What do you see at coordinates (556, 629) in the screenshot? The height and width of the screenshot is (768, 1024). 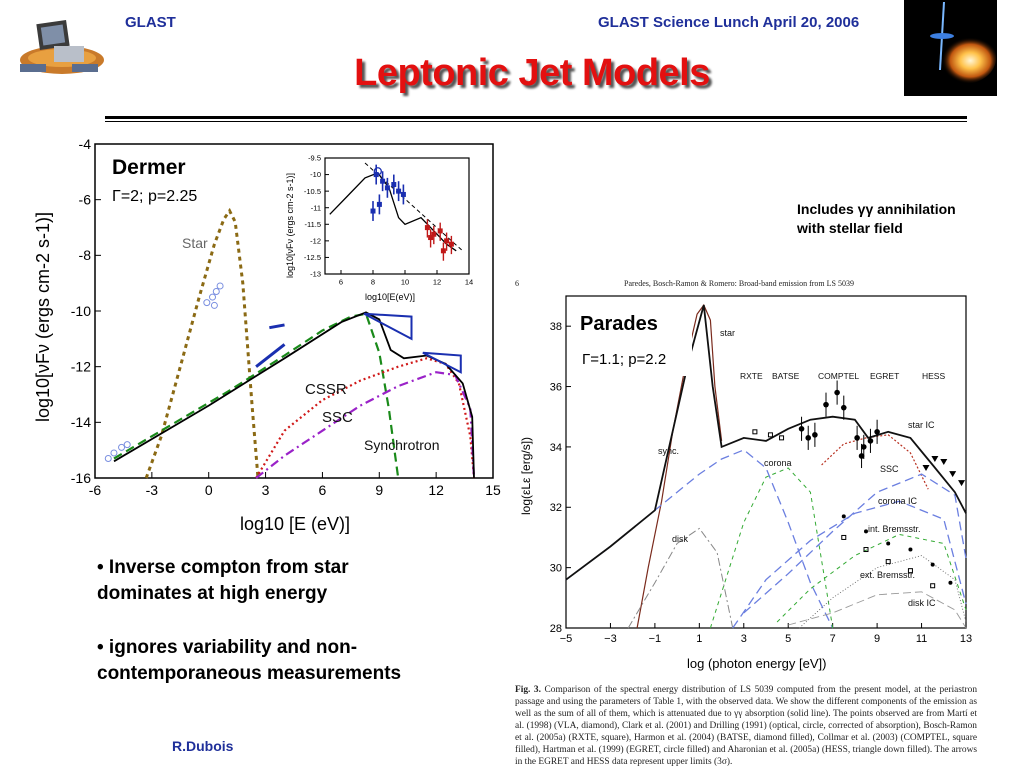 I see `parades-ytick-label: 28` at bounding box center [556, 629].